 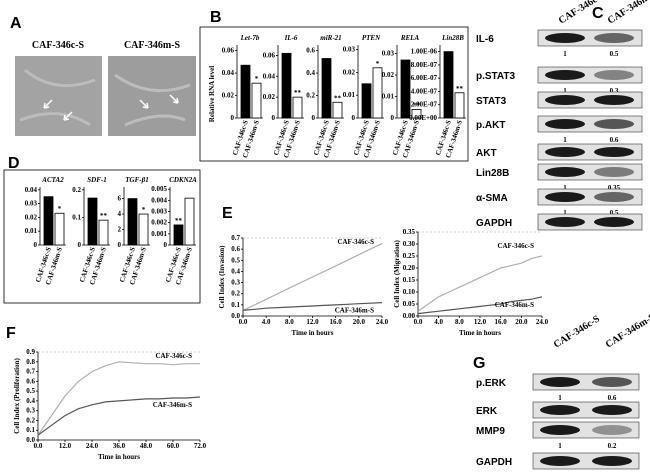 I want to click on chart-title: miR-21, so click(x=330, y=38).